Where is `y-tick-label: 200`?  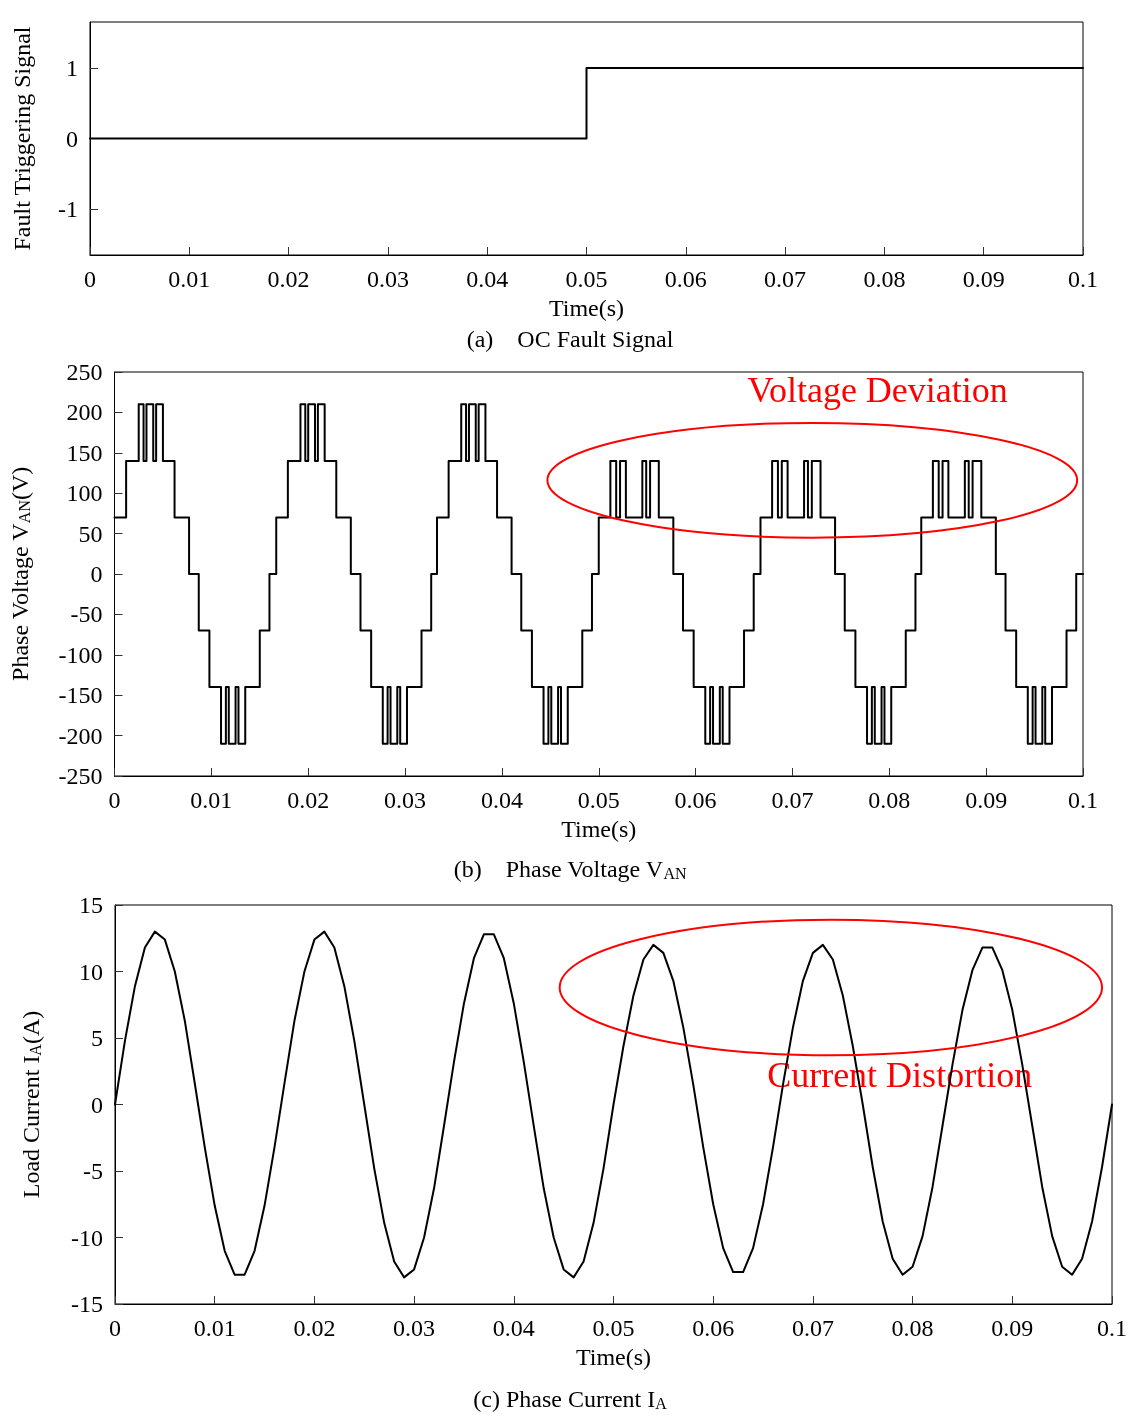
y-tick-label: 200 is located at coordinates (84, 412).